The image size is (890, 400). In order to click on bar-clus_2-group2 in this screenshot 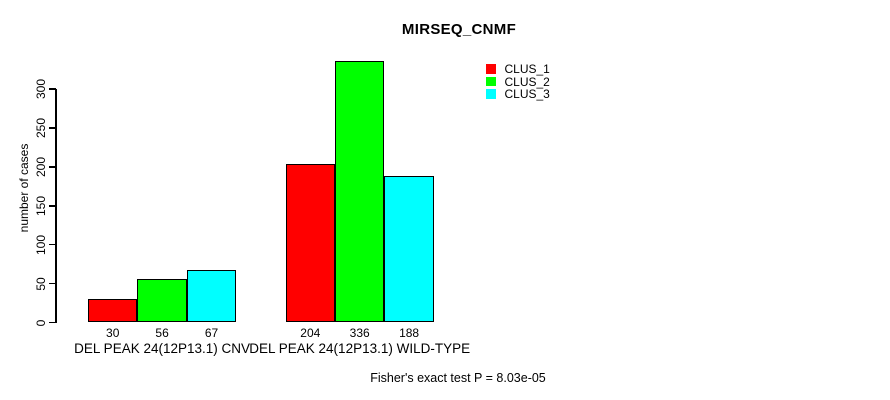, I will do `click(360, 191)`.